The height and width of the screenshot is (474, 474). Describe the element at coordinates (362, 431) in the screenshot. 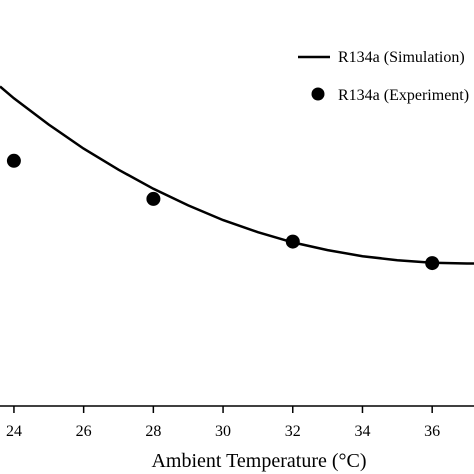

I see `x-tick-label-34: 34` at that location.